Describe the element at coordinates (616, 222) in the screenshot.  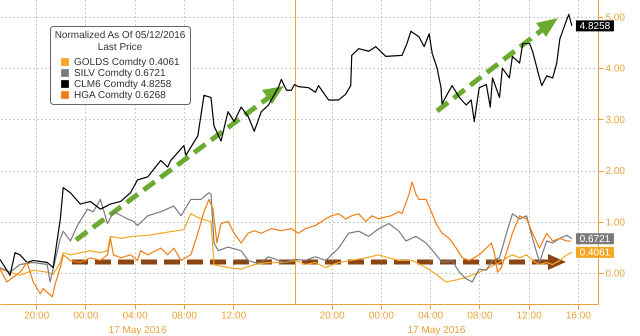
I see `y-tick-label: 1.00` at that location.